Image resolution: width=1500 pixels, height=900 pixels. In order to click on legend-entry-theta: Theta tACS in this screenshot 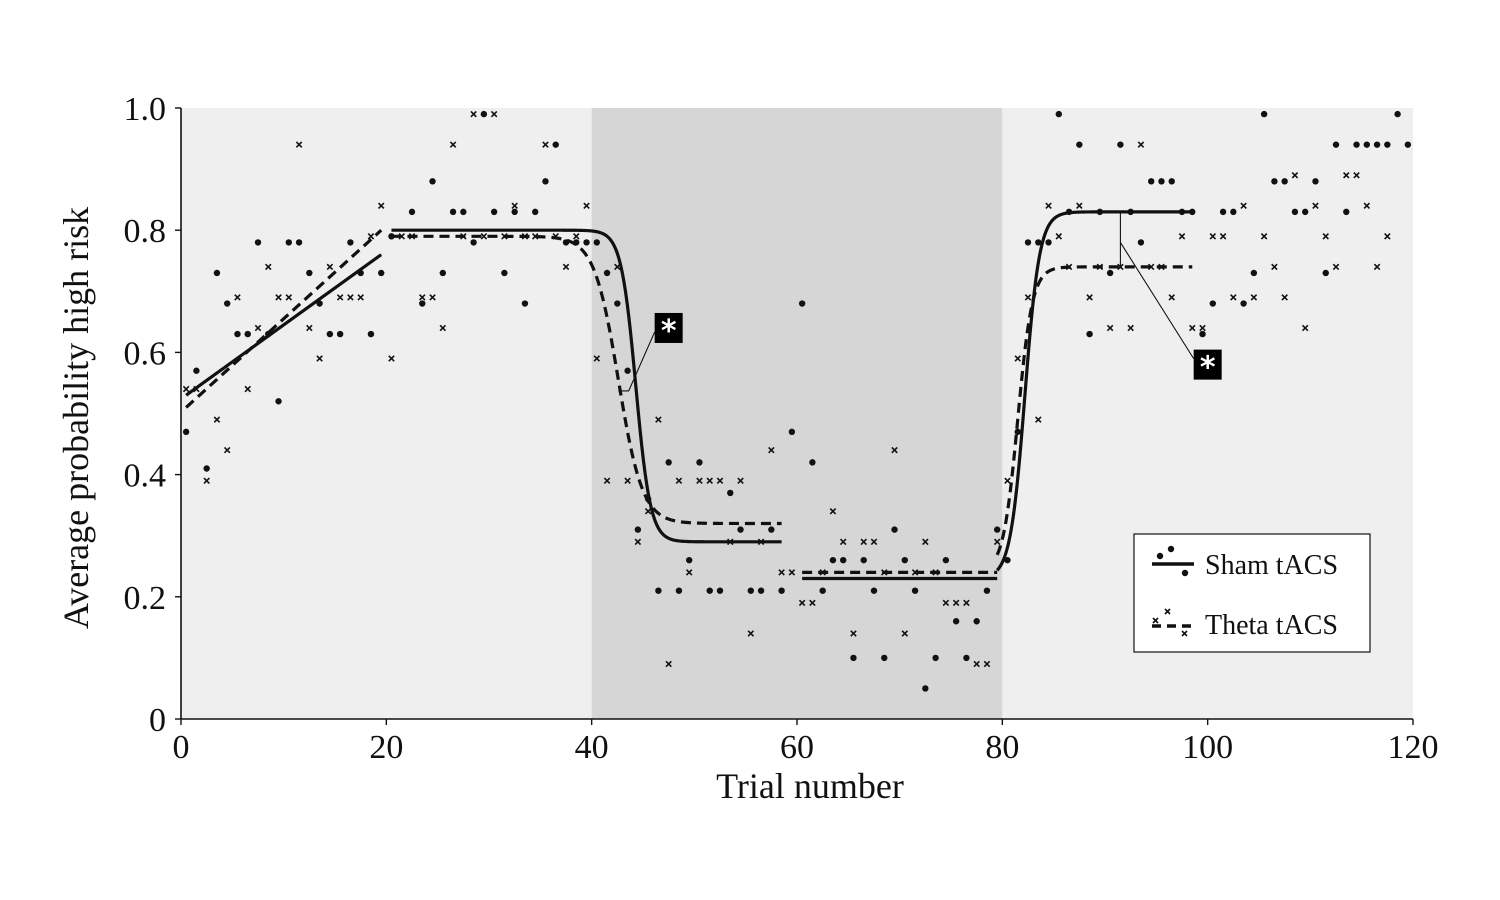, I will do `click(1245, 624)`.